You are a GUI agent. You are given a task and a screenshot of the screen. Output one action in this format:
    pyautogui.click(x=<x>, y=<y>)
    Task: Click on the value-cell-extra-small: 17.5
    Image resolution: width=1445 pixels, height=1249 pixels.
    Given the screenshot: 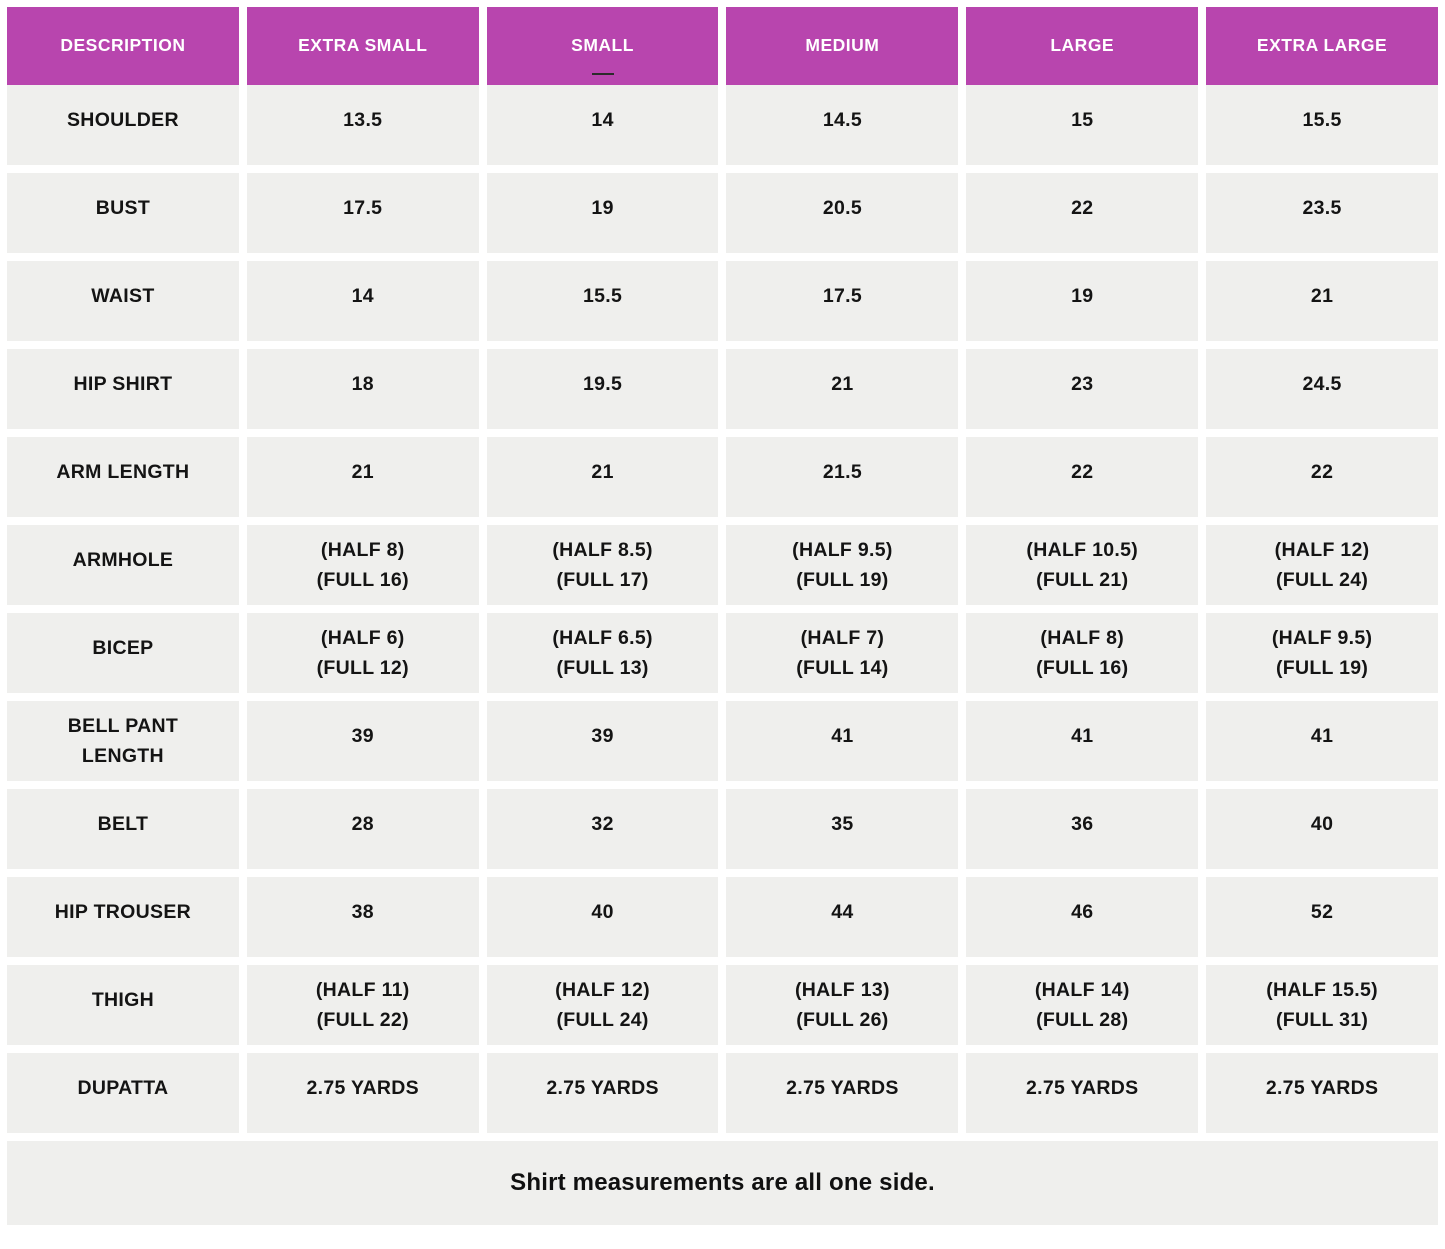 What is the action you would take?
    pyautogui.click(x=362, y=213)
    